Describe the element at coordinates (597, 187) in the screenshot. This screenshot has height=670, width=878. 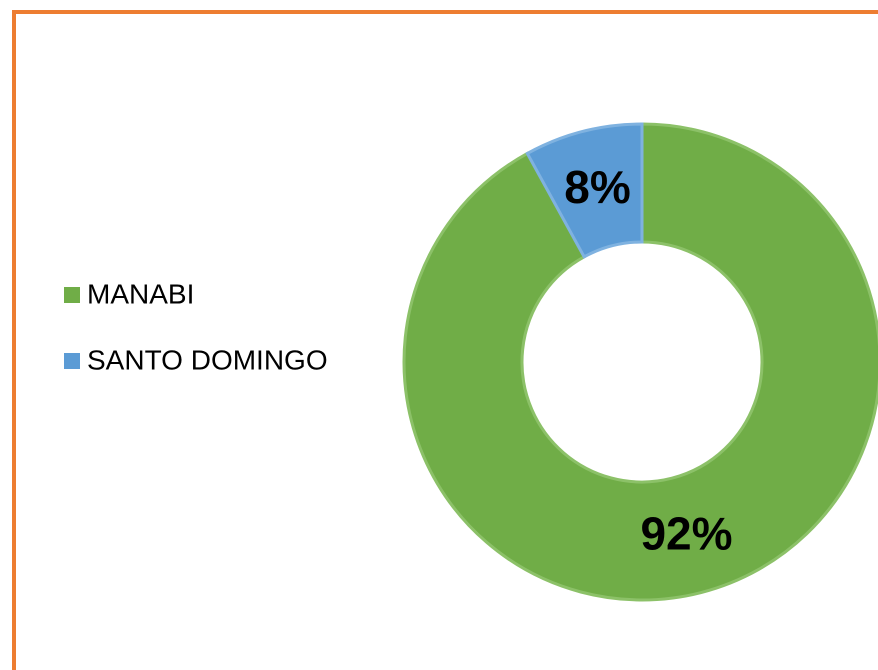
I see `data-label: 8%` at that location.